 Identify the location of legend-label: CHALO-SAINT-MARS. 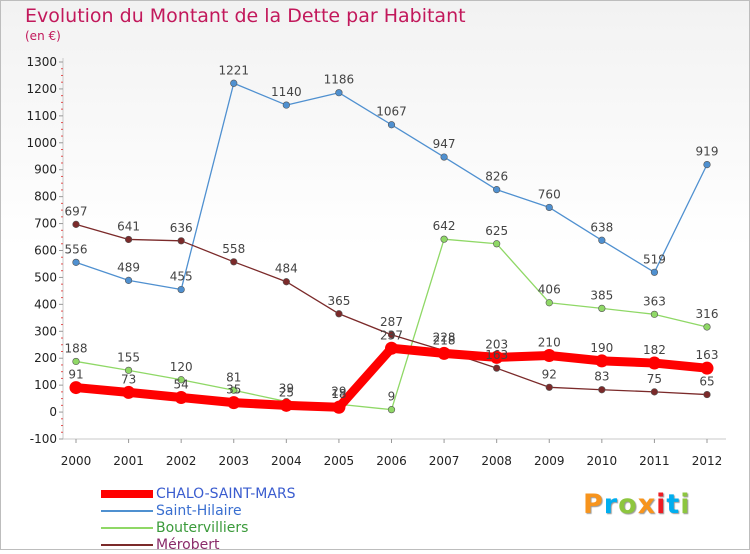
(226, 494).